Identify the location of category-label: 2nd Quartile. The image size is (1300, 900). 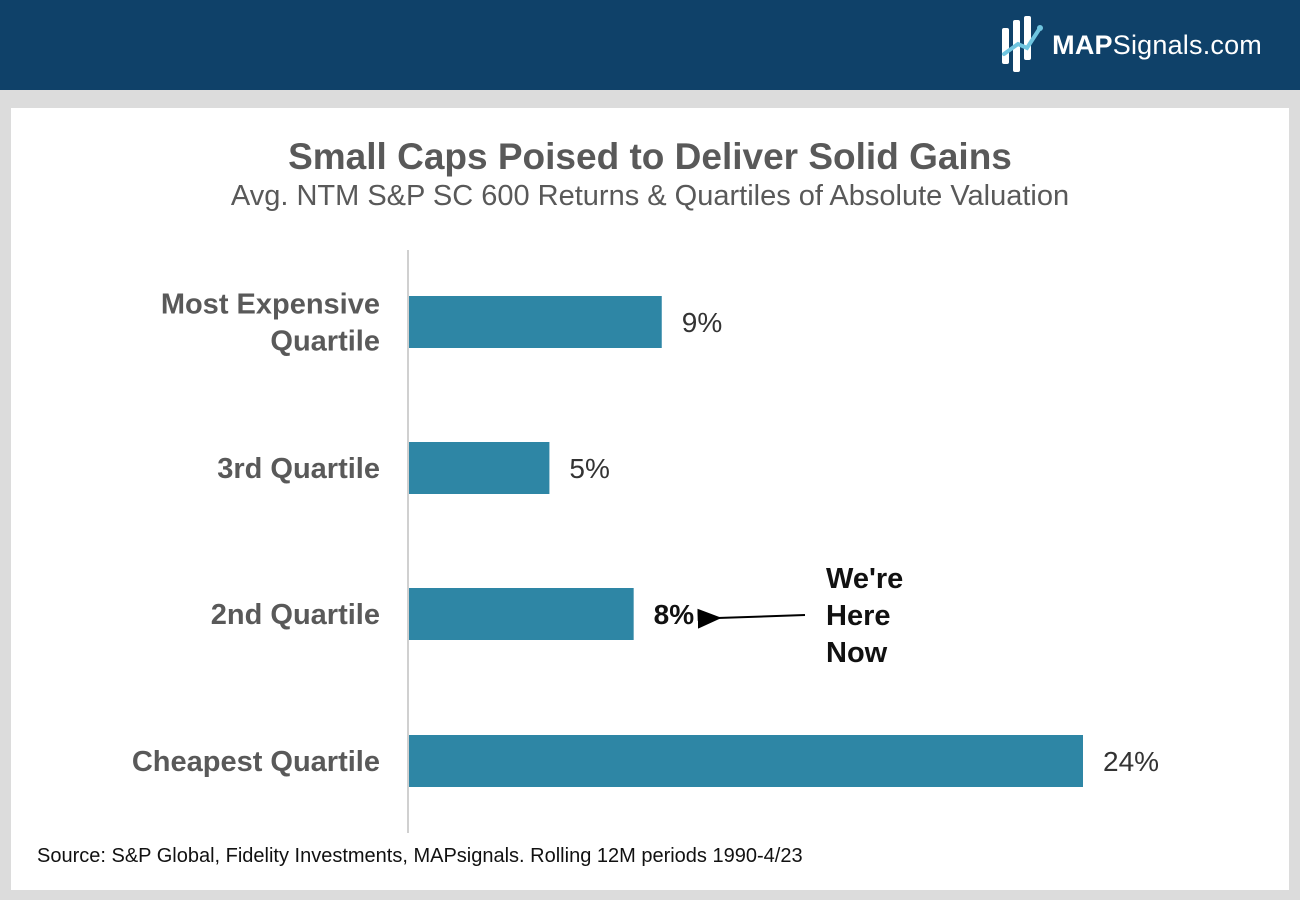
(295, 615).